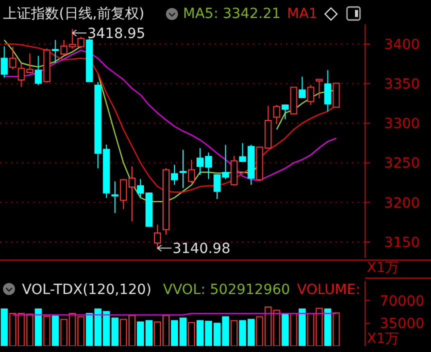 The image size is (431, 352). I want to click on chart-title: 上证指数(日线,前复权), so click(73, 14).